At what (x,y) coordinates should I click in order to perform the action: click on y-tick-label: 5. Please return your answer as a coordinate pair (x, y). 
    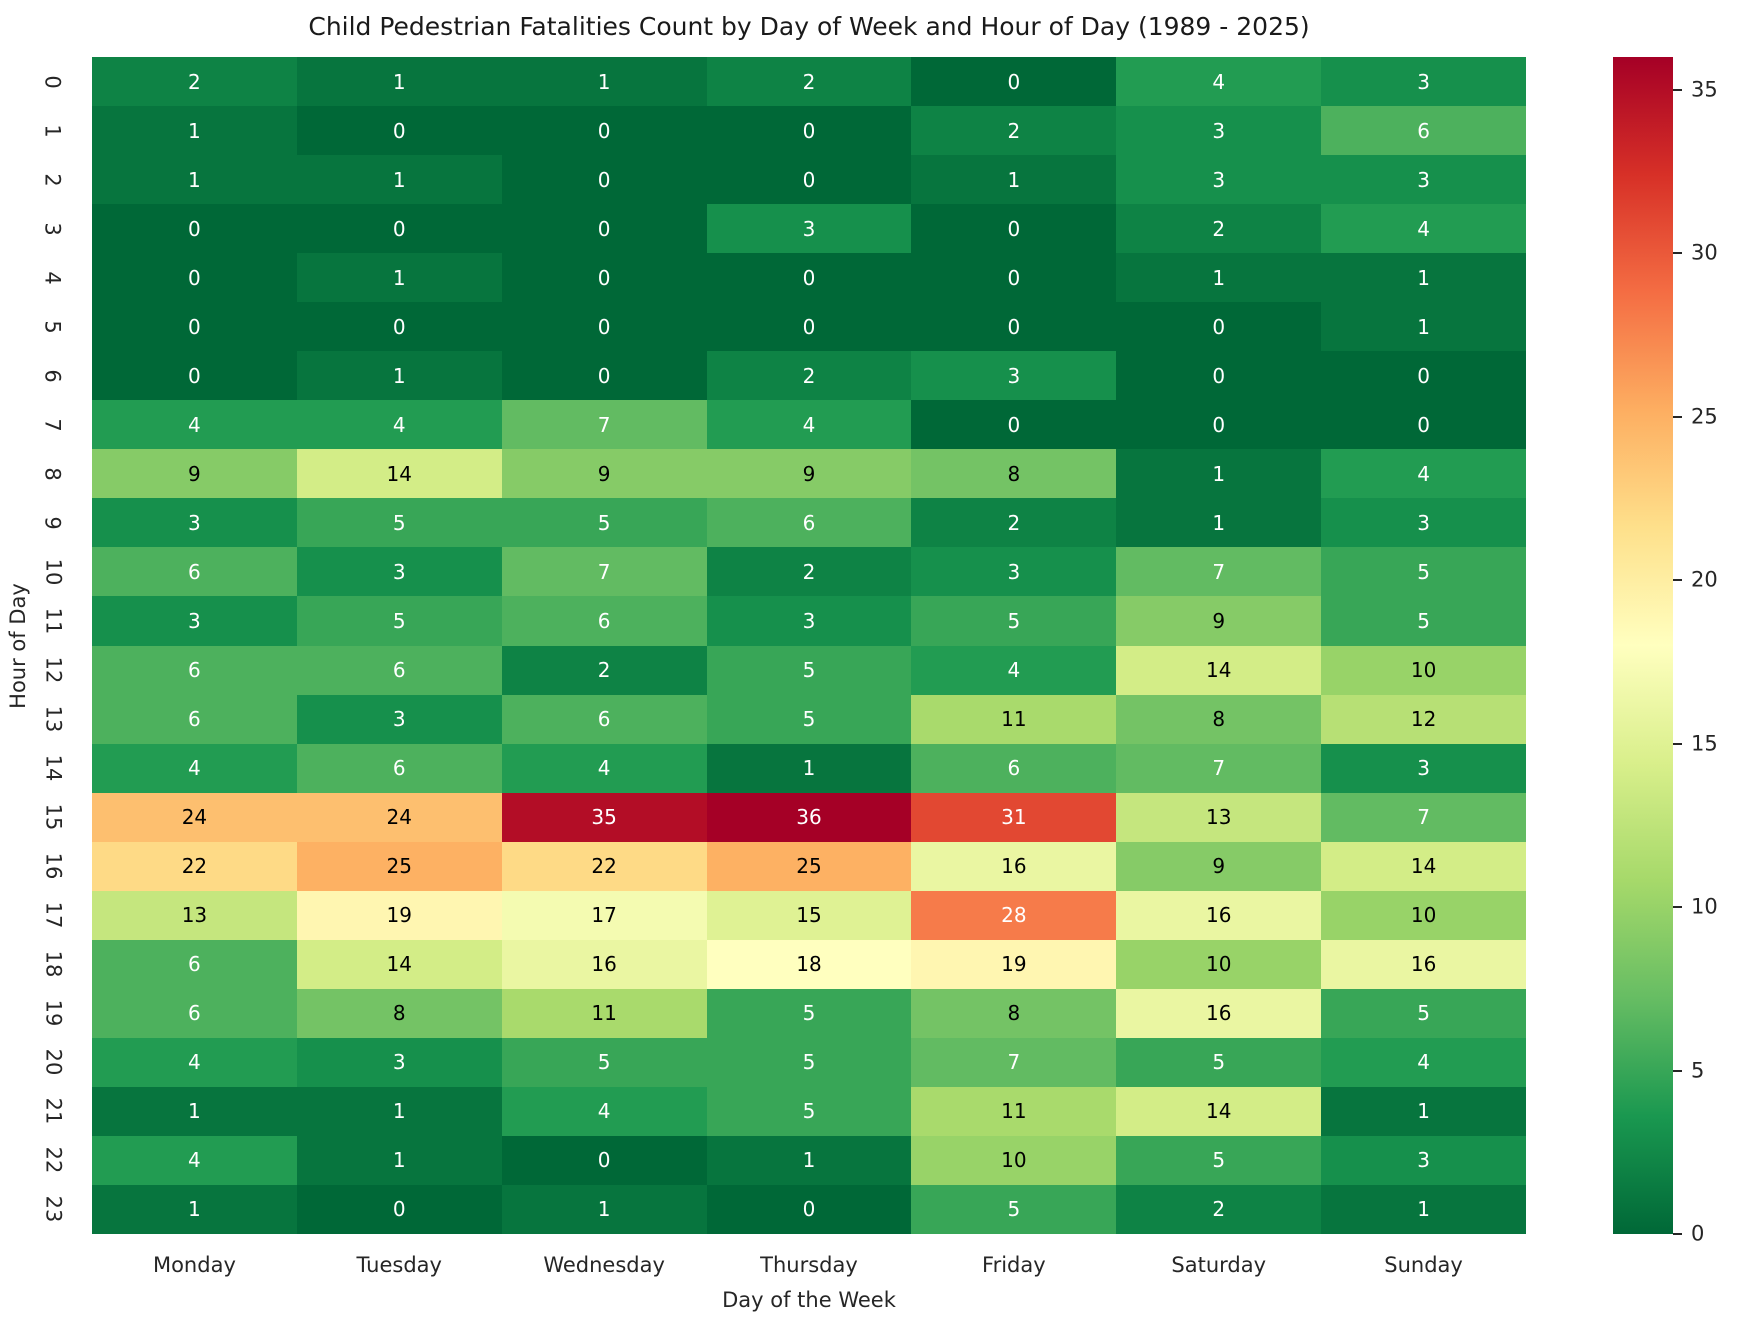
    Looking at the image, I should click on (53, 327).